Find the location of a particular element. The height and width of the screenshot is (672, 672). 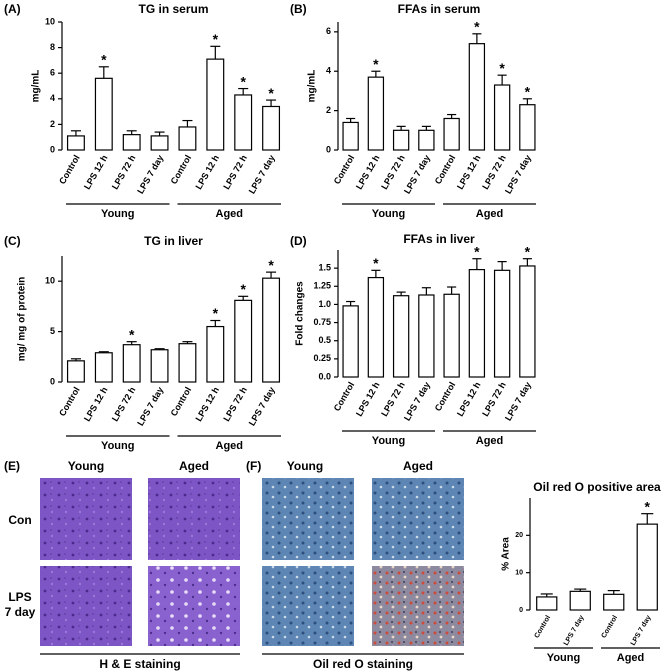

panel-label: (B) is located at coordinates (298, 9).